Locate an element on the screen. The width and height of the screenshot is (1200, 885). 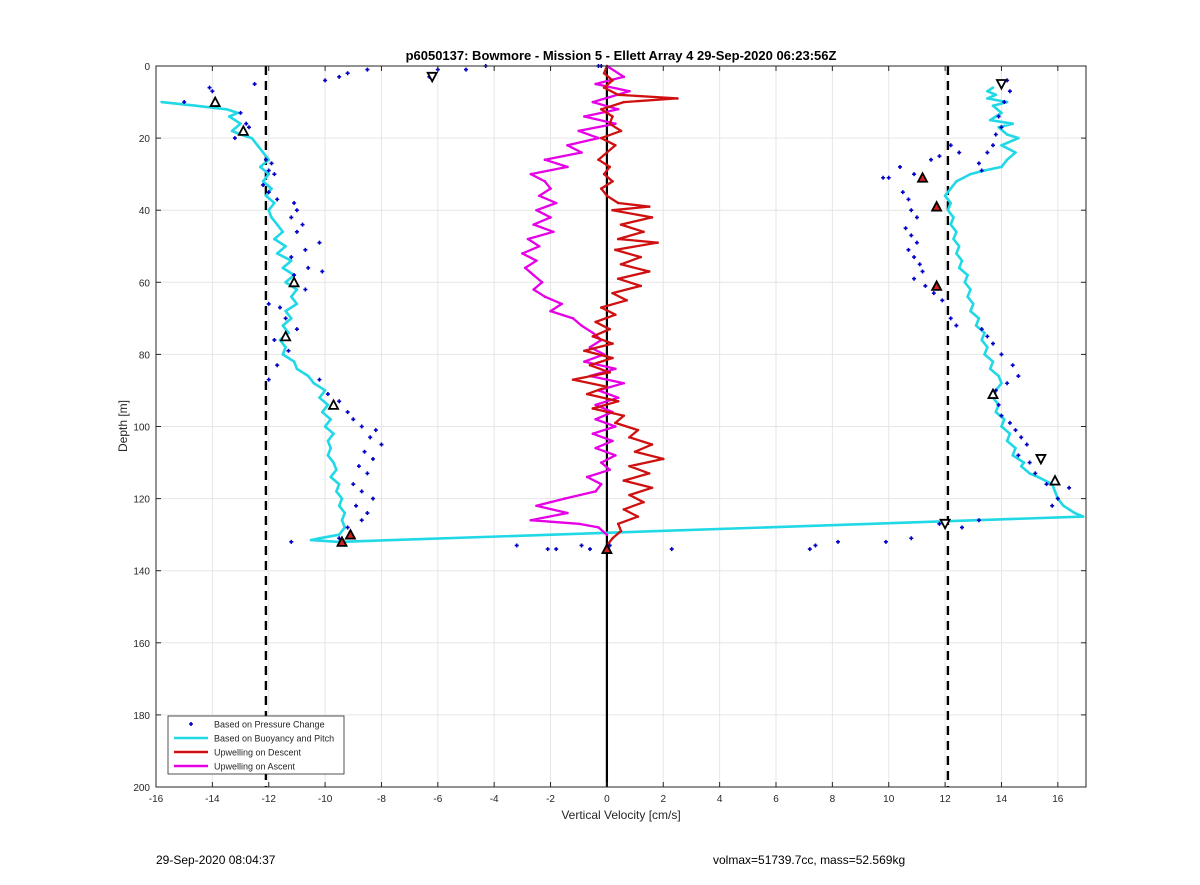
x-tick-label: -6 is located at coordinates (437, 799).